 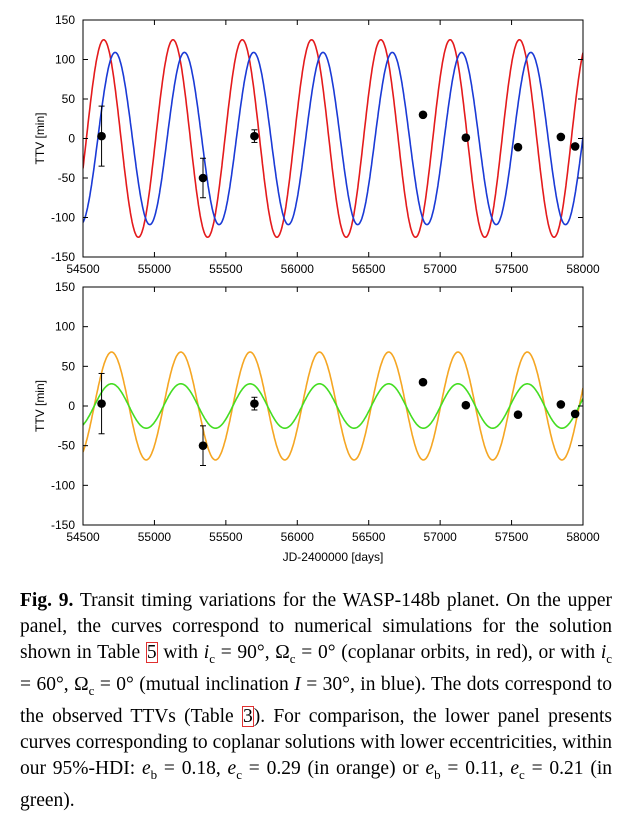 What do you see at coordinates (333, 557) in the screenshot?
I see `x-axis-label: JD-2400000 [days]` at bounding box center [333, 557].